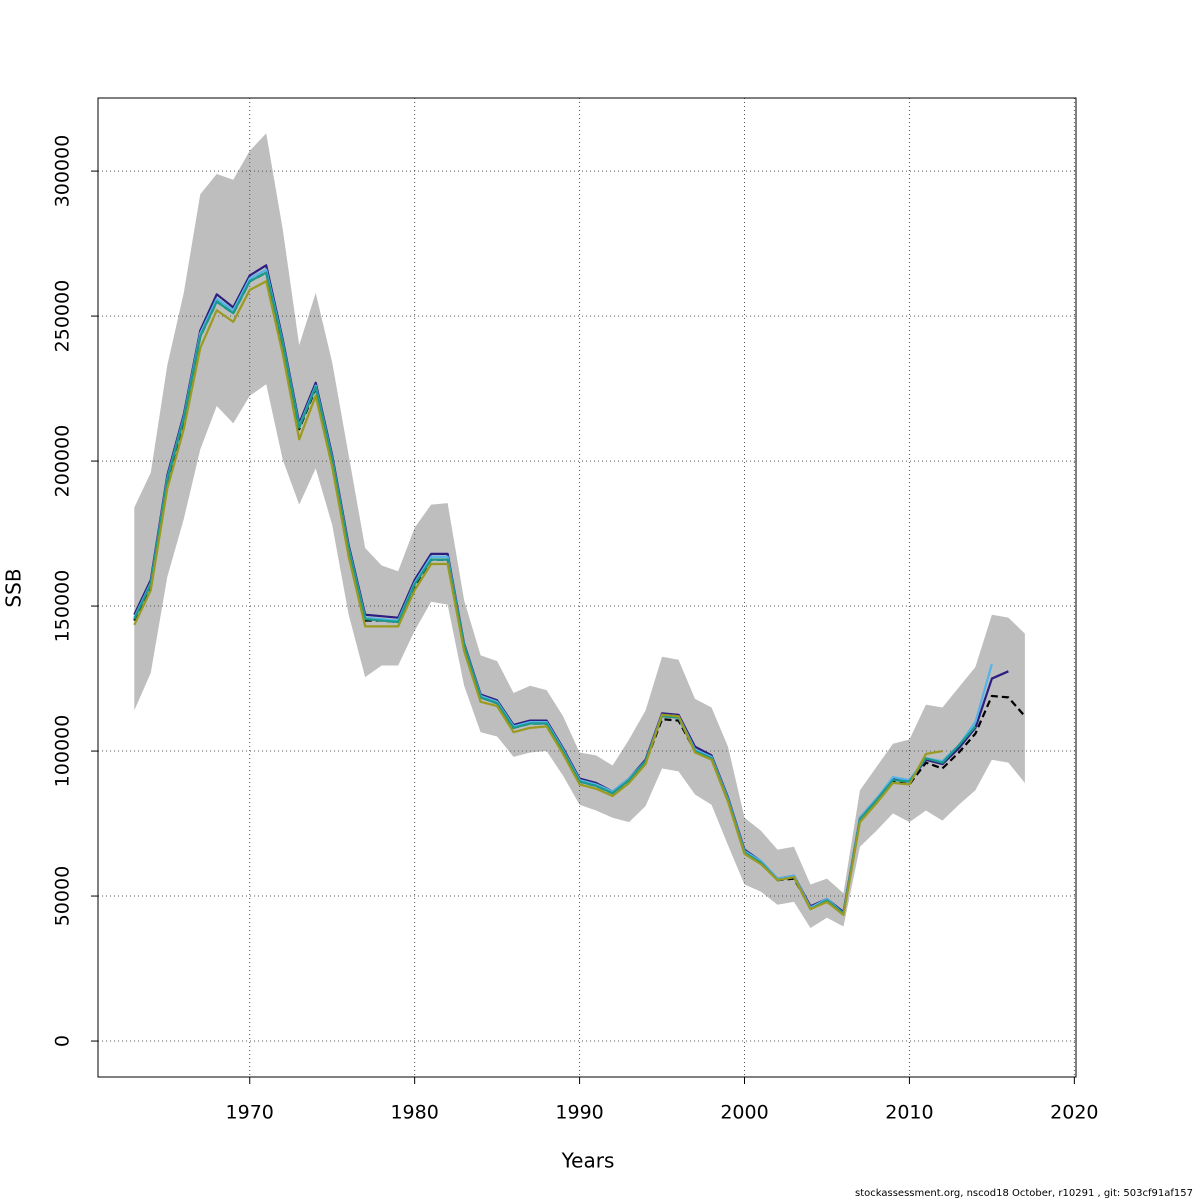 The width and height of the screenshot is (1200, 1200). What do you see at coordinates (63, 316) in the screenshot?
I see `y-tick-label: 250000` at bounding box center [63, 316].